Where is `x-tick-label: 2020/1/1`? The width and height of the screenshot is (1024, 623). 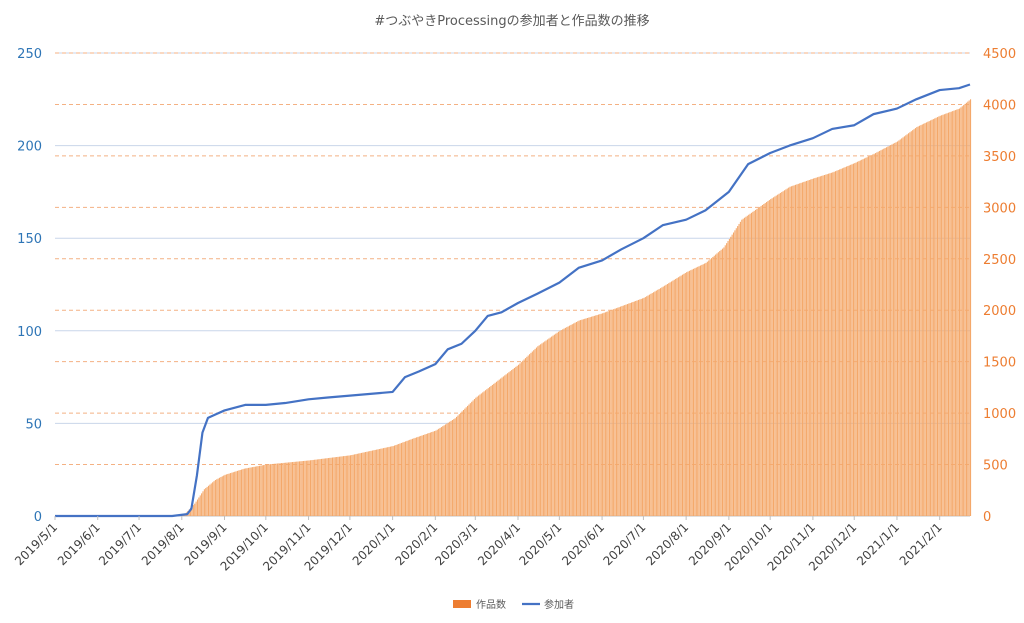
x-tick-label: 2020/1/1 is located at coordinates (374, 544).